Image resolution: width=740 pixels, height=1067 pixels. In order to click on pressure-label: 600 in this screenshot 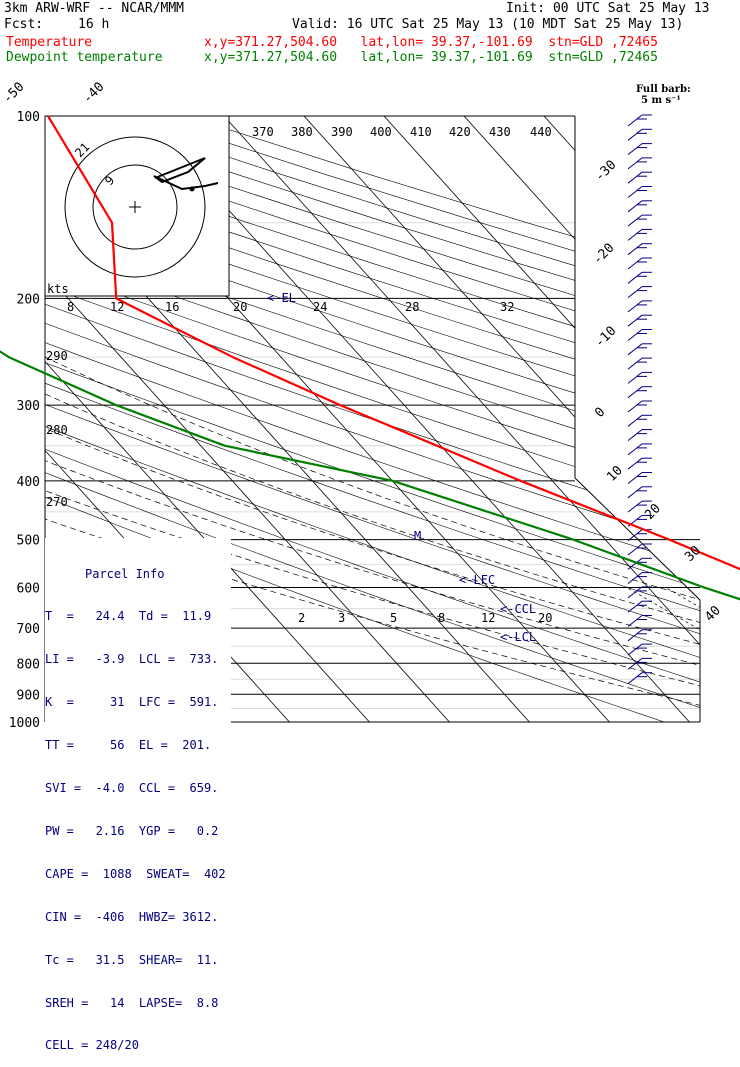, I will do `click(28, 589)`.